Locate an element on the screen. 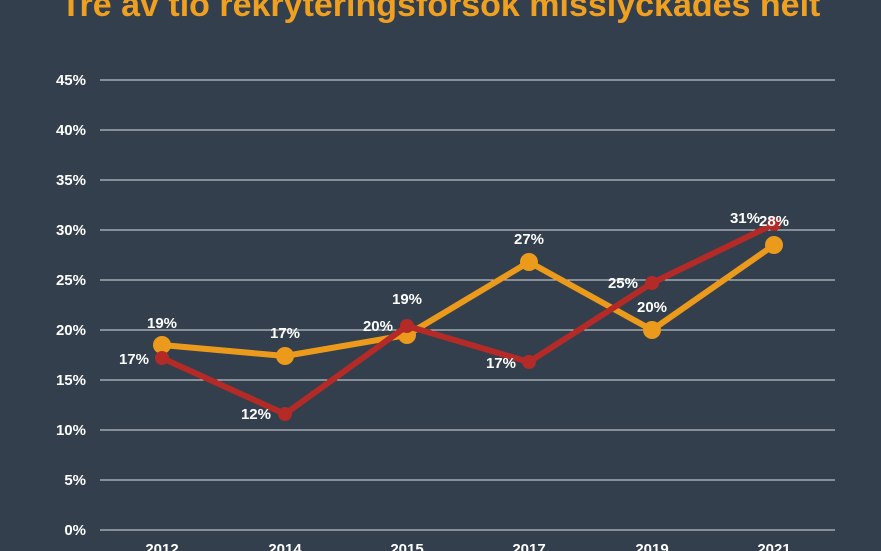  data-label: 28% is located at coordinates (774, 221).